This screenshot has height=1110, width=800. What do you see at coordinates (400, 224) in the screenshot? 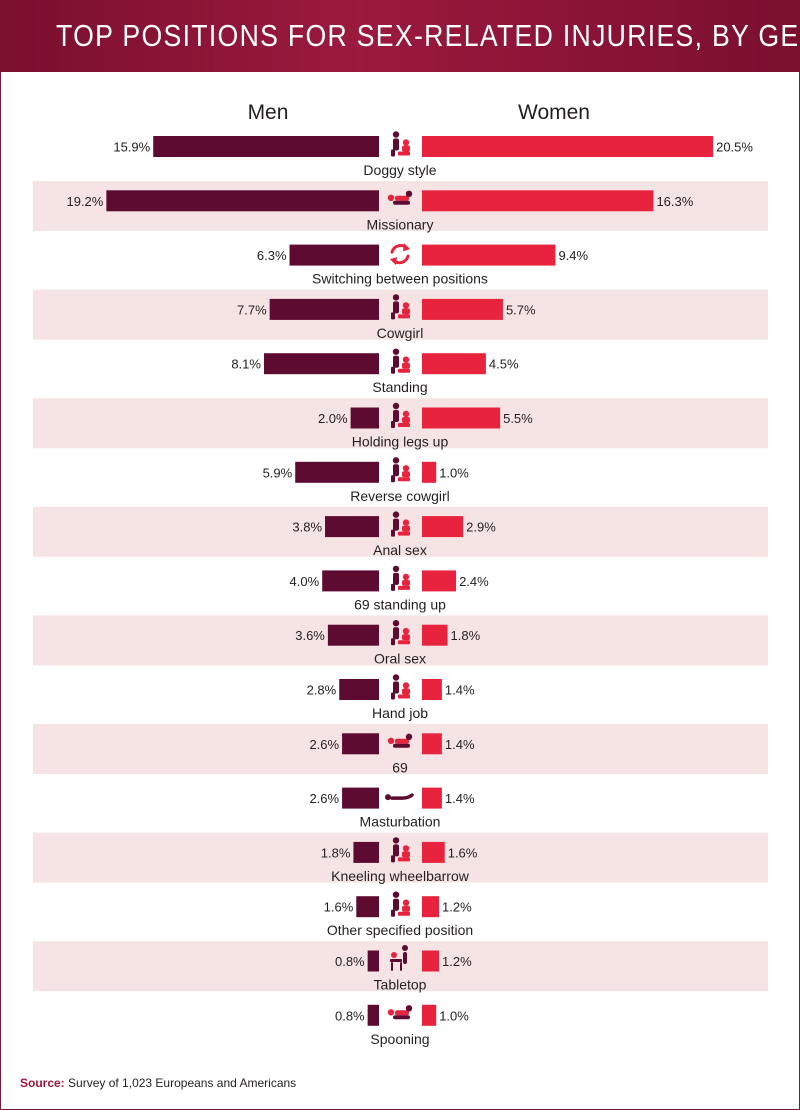
I see `category-label: Missionary` at bounding box center [400, 224].